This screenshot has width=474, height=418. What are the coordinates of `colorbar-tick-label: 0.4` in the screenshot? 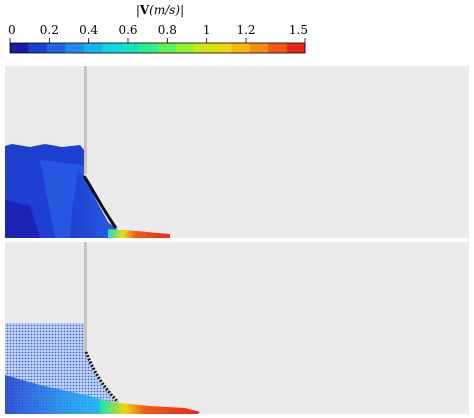 It's located at (88, 30).